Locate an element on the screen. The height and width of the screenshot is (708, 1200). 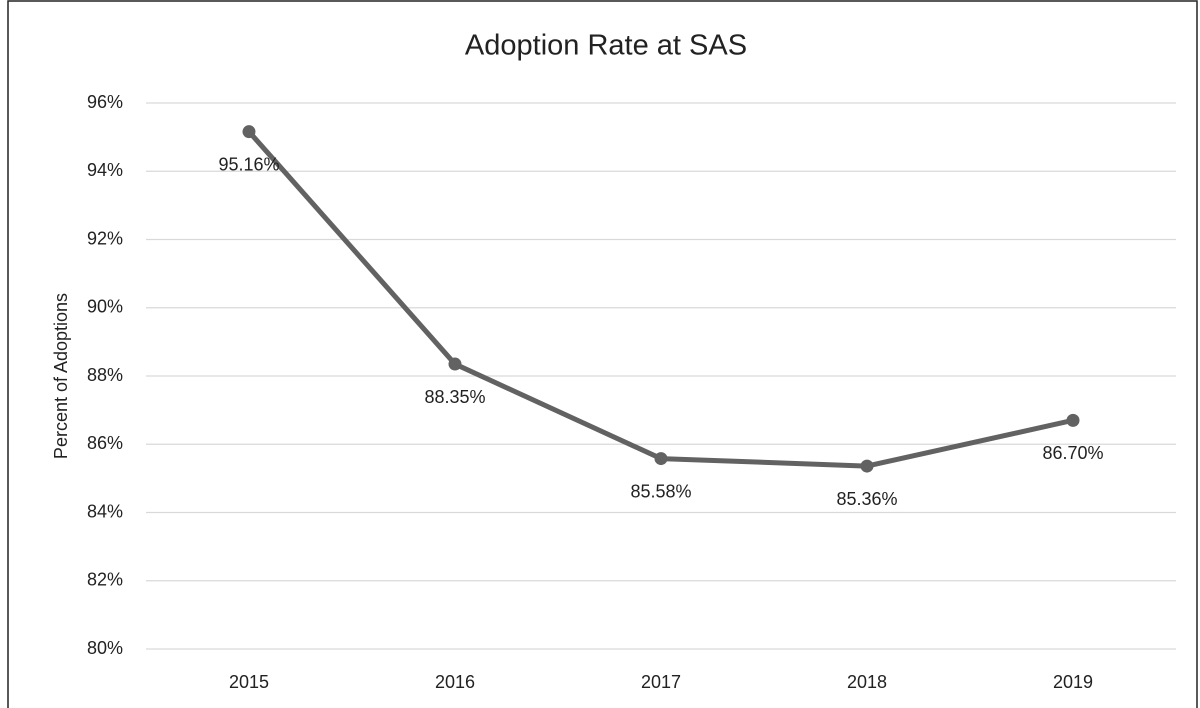
data-label: 95.16% is located at coordinates (248, 164).